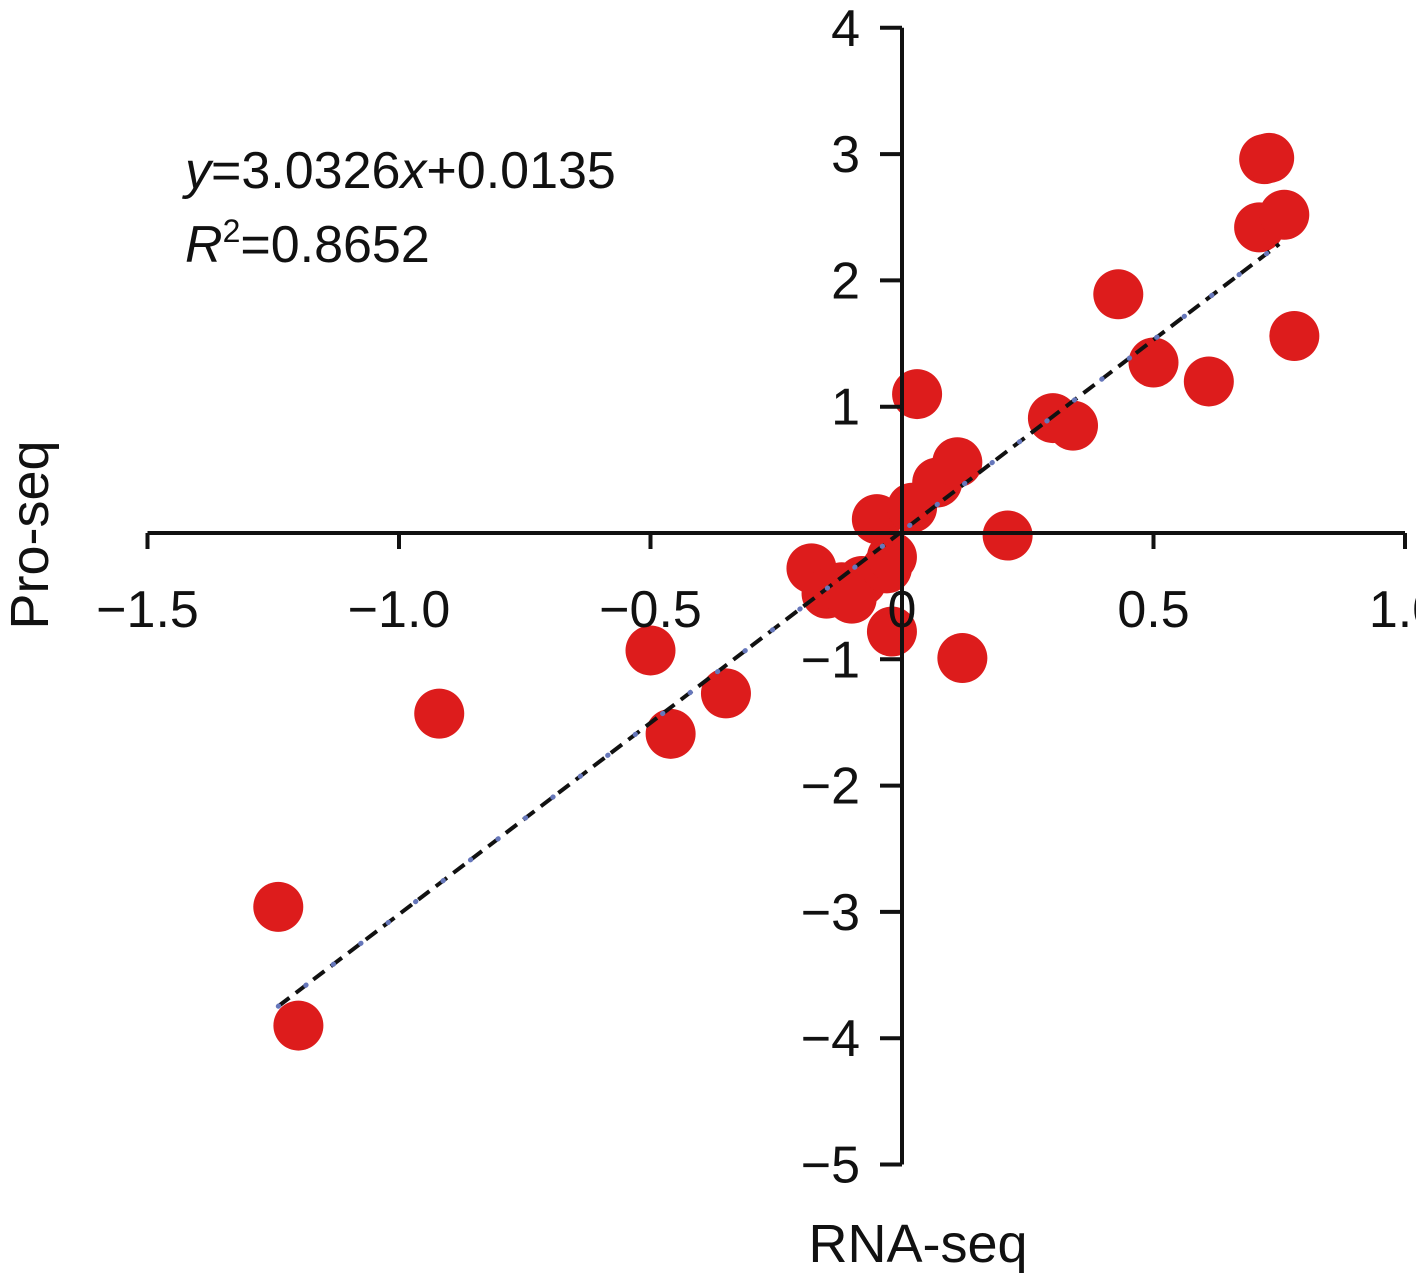  What do you see at coordinates (399, 171) in the screenshot?
I see `regression-equation: y=3.0326x+0.0135` at bounding box center [399, 171].